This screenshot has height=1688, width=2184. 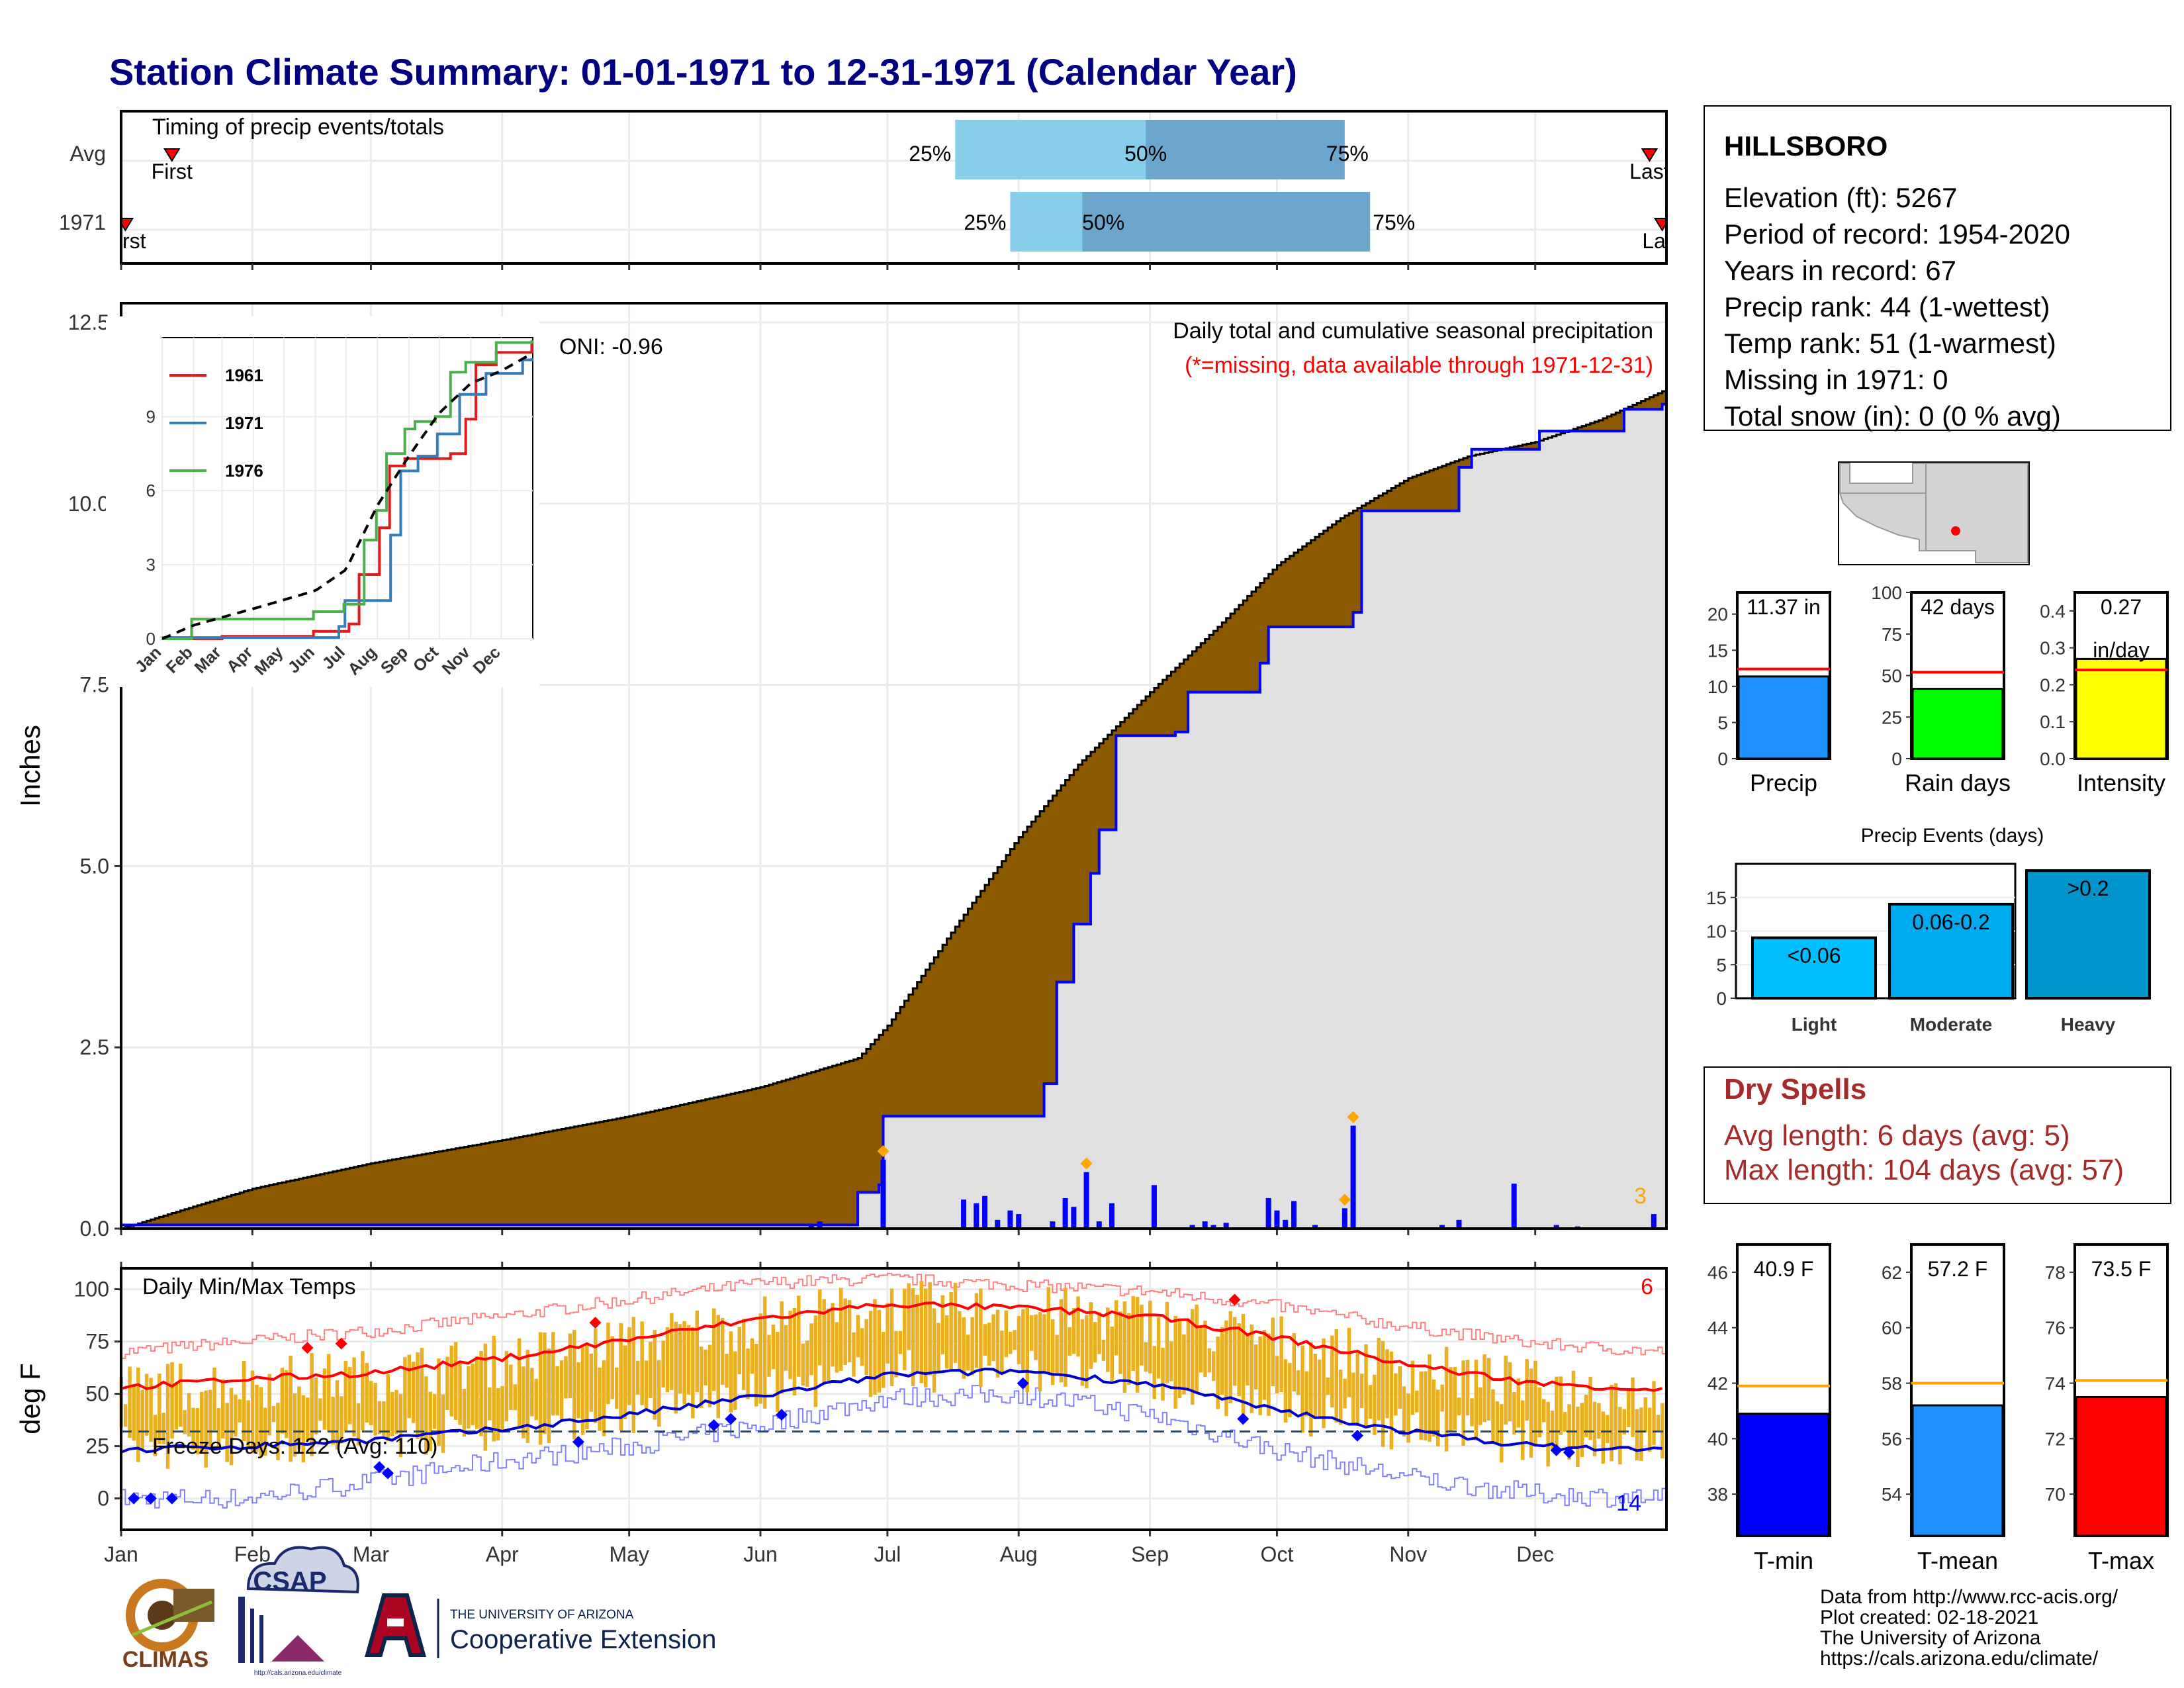 What do you see at coordinates (244, 471) in the screenshot?
I see `inset-legend-label: 1976` at bounding box center [244, 471].